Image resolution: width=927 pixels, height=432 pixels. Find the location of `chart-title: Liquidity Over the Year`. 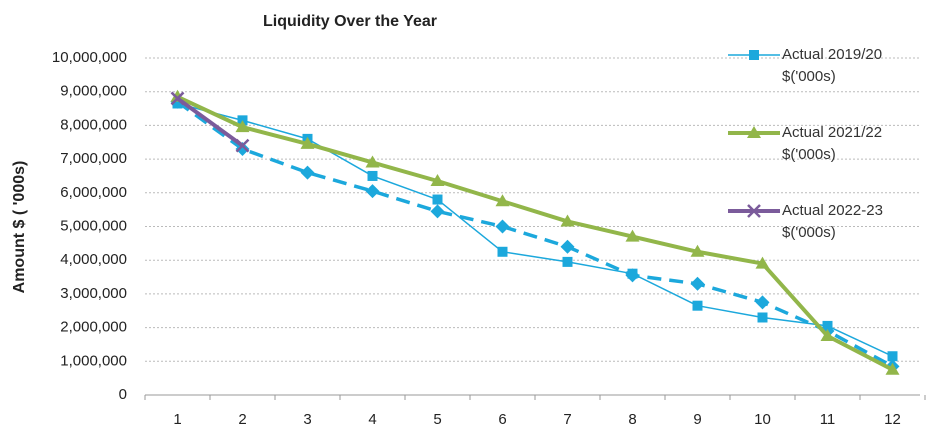

chart-title: Liquidity Over the Year is located at coordinates (350, 21).